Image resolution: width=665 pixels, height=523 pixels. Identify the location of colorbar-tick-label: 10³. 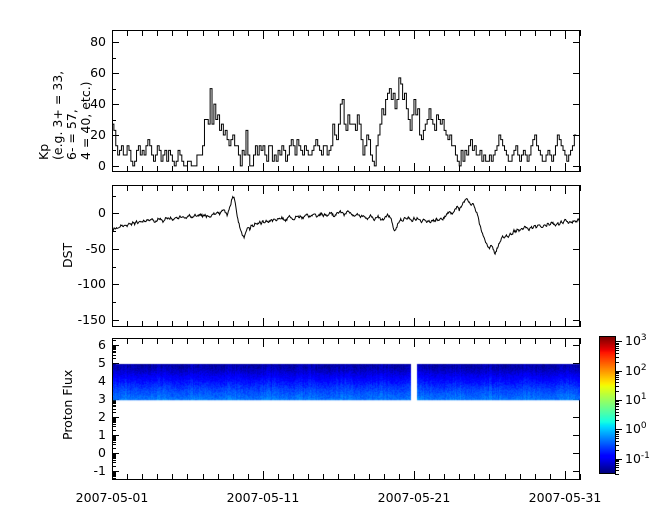
(636, 341).